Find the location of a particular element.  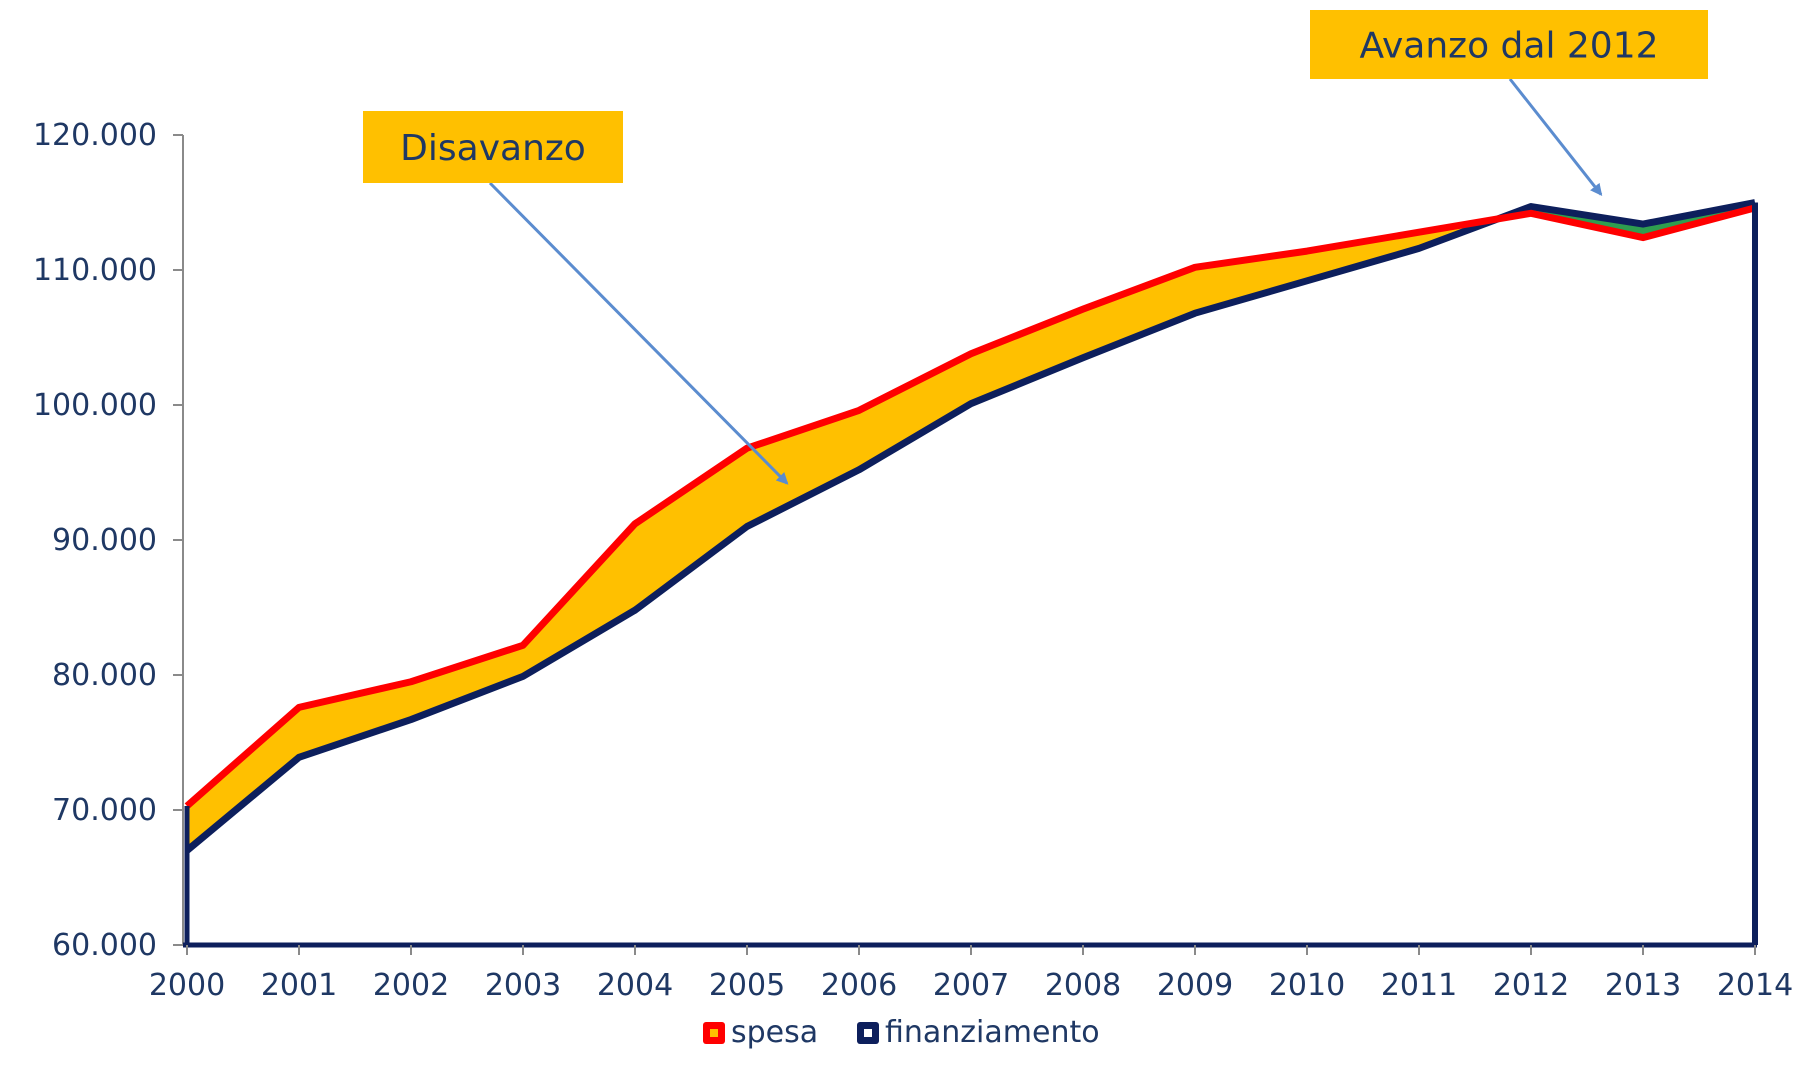

y-tick-label: 90.000 is located at coordinates (104, 540).